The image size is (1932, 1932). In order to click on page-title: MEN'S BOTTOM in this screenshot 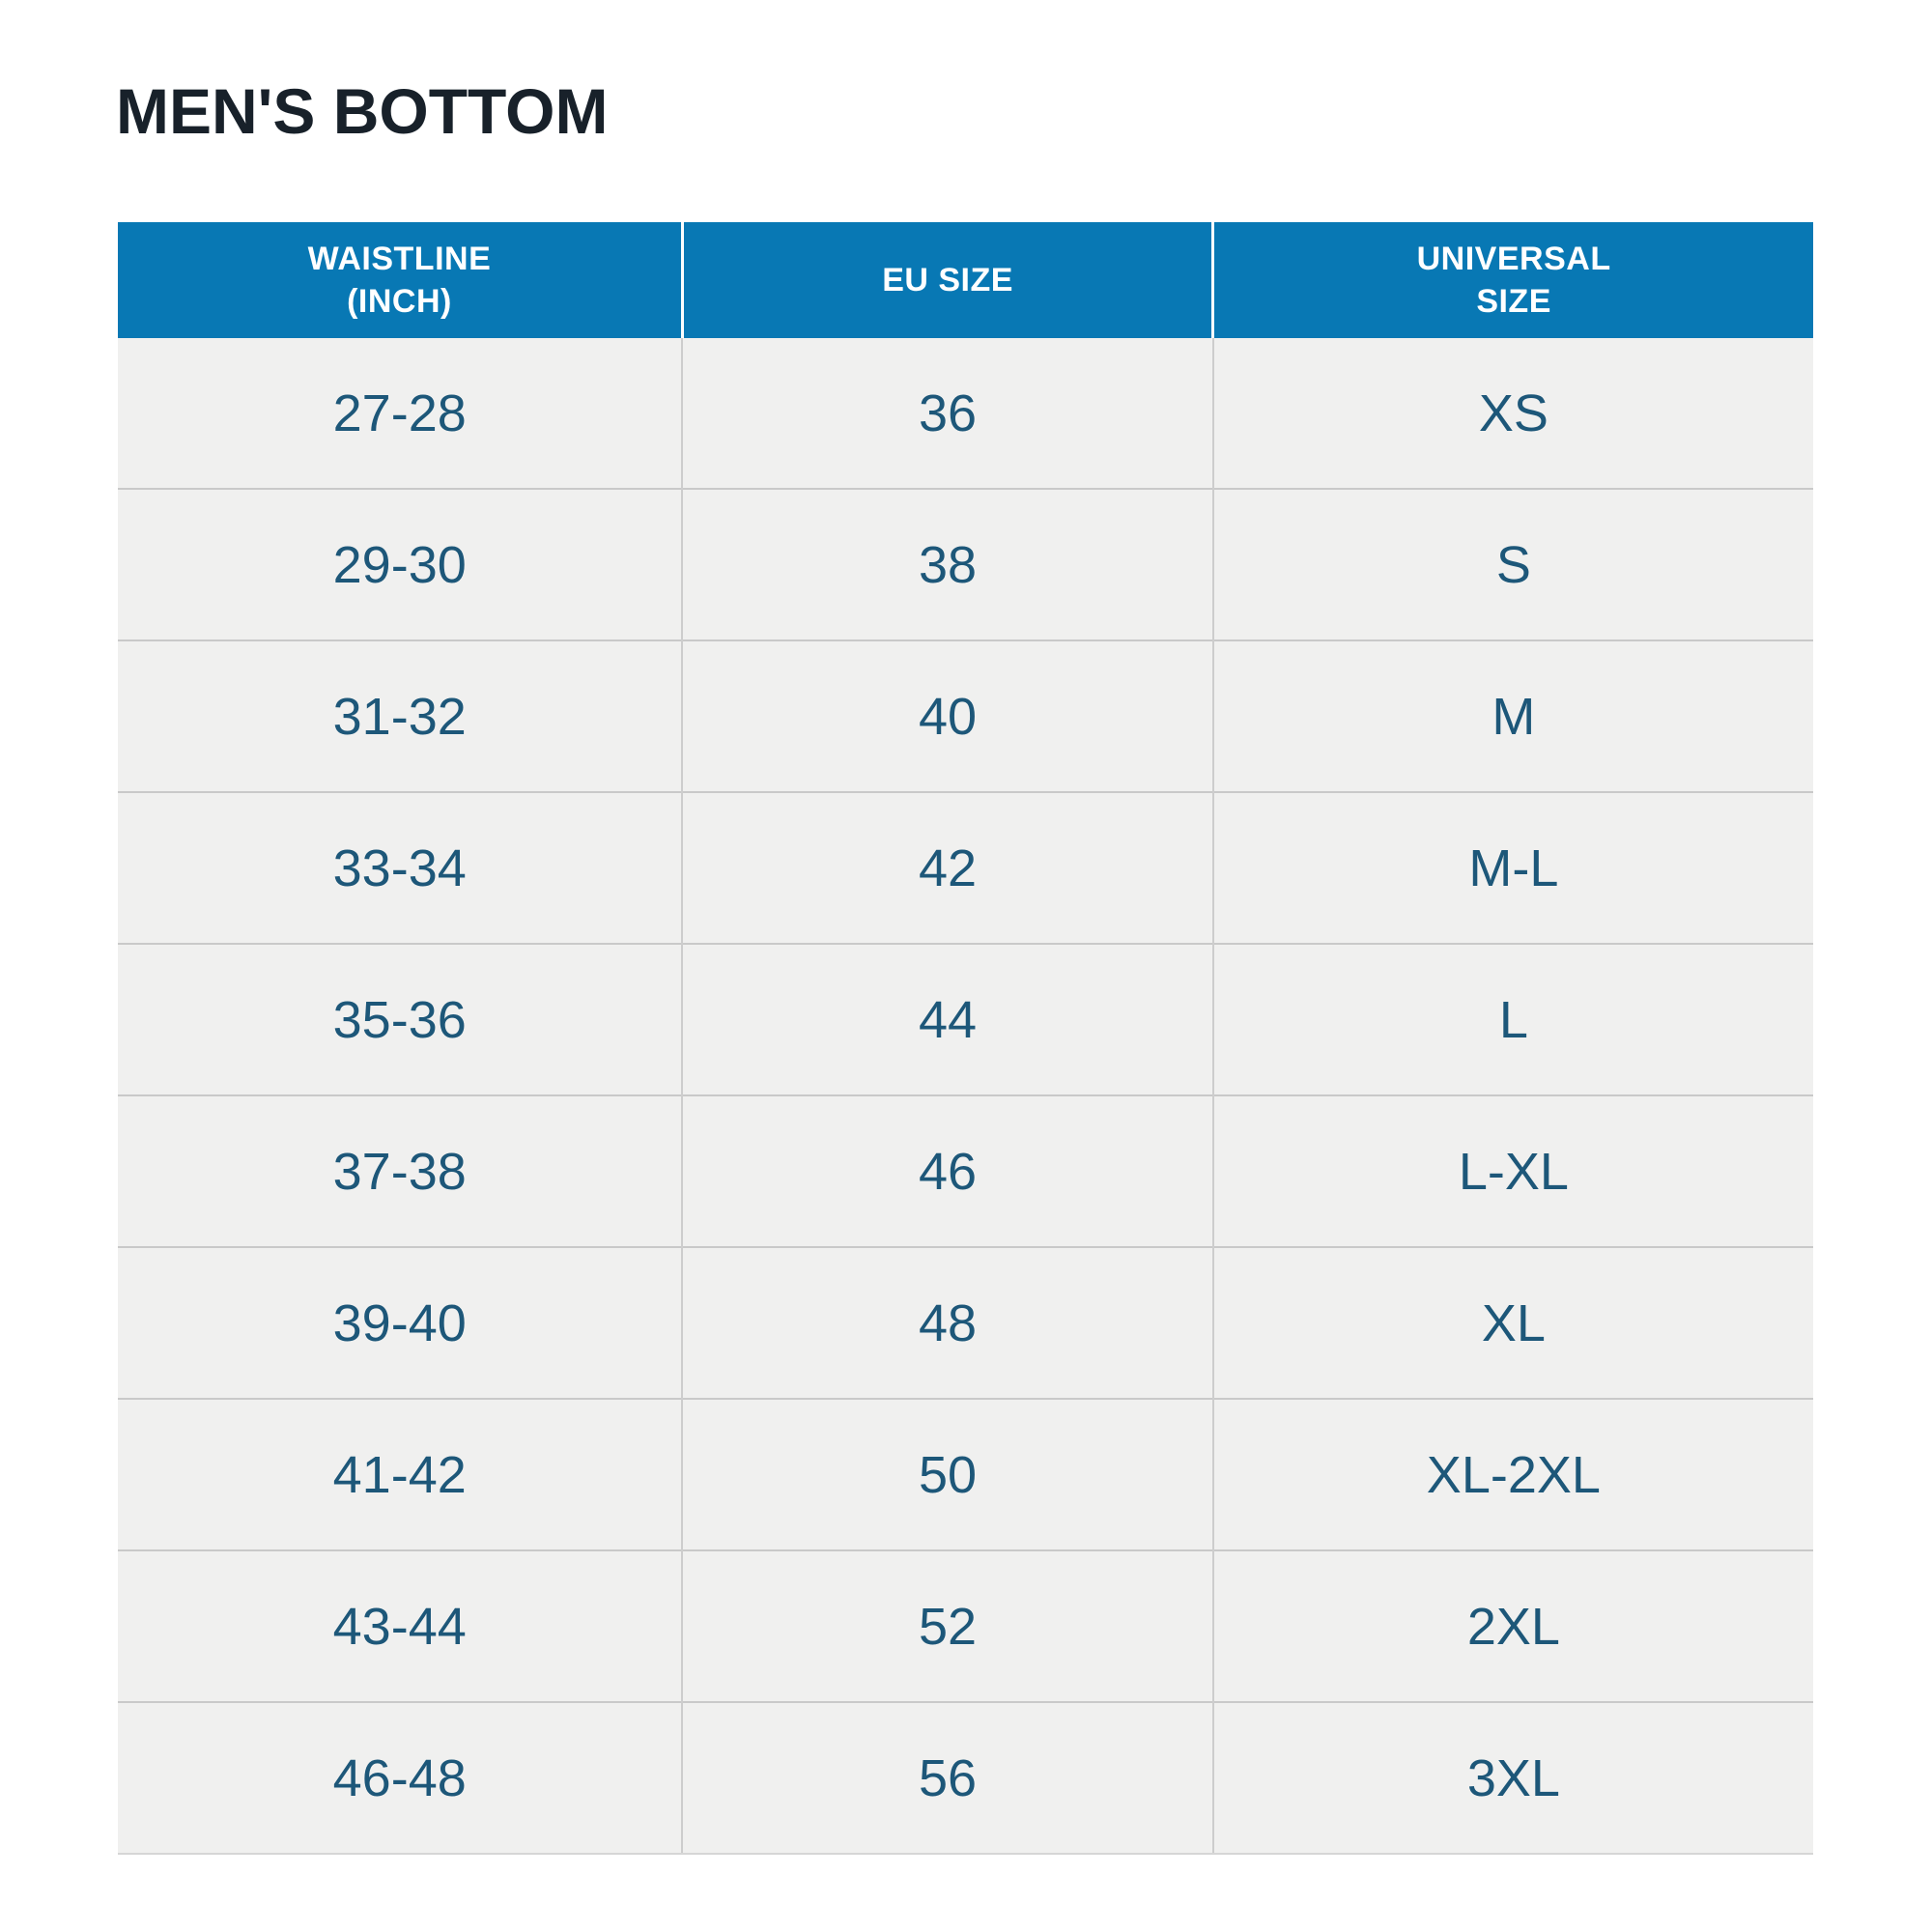, I will do `click(362, 111)`.